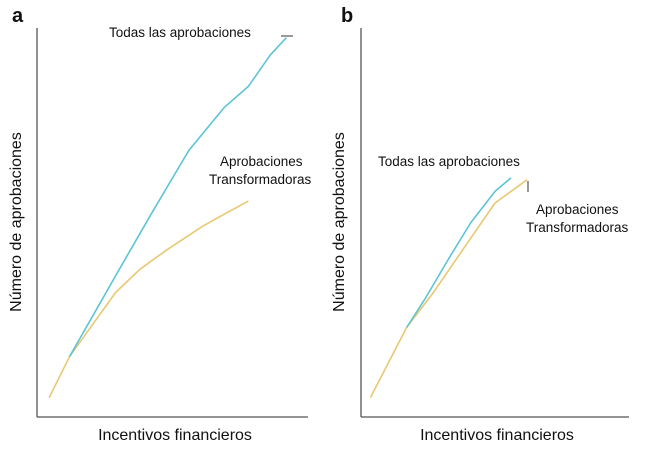  I want to click on panel-b-annotation-transformative-line2: Transformadoras, so click(577, 227).